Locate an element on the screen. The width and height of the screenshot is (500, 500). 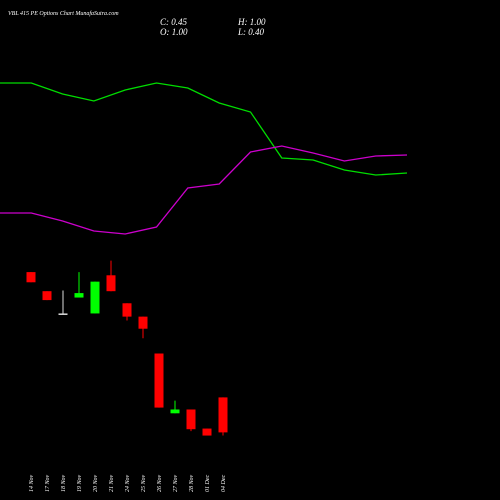
x-tick-label: 28 Nov is located at coordinates (192, 483).